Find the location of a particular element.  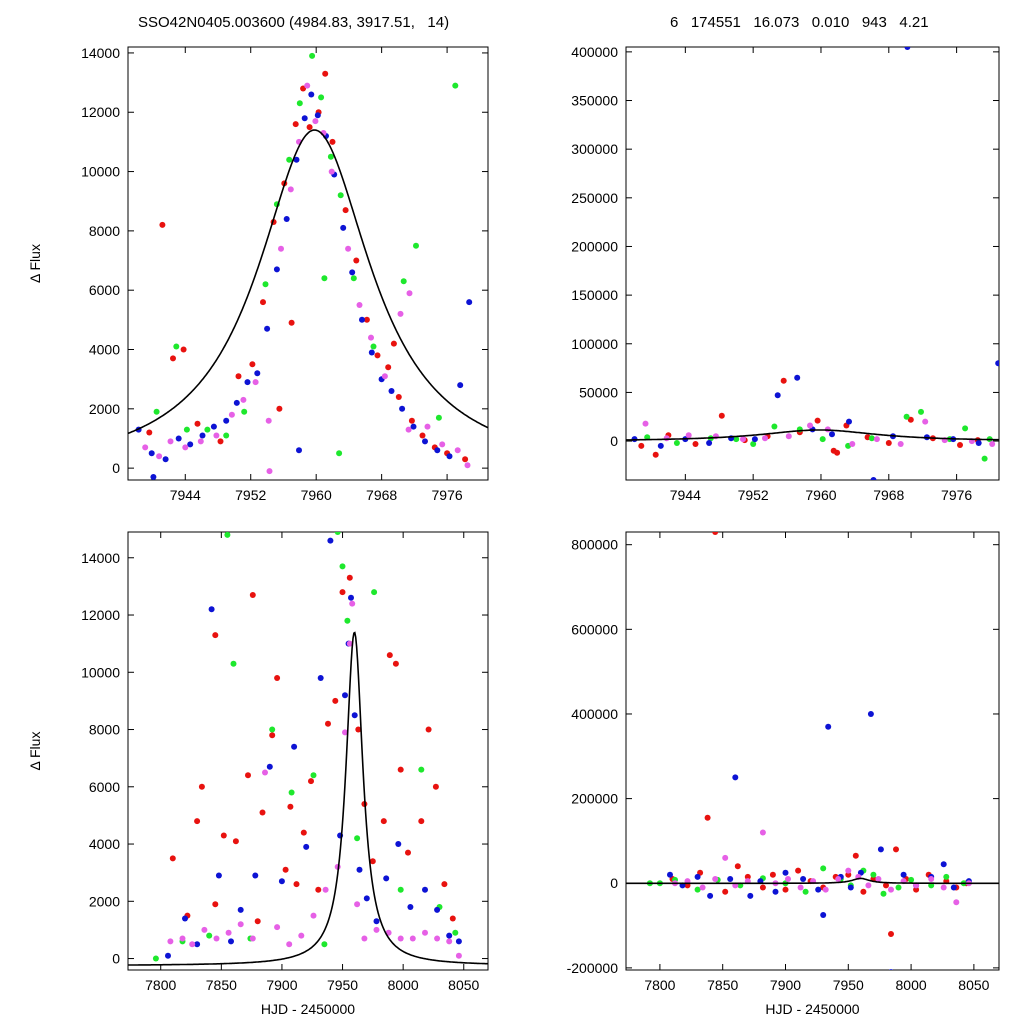

y-axis-label: Δ Flux is located at coordinates (35, 263).